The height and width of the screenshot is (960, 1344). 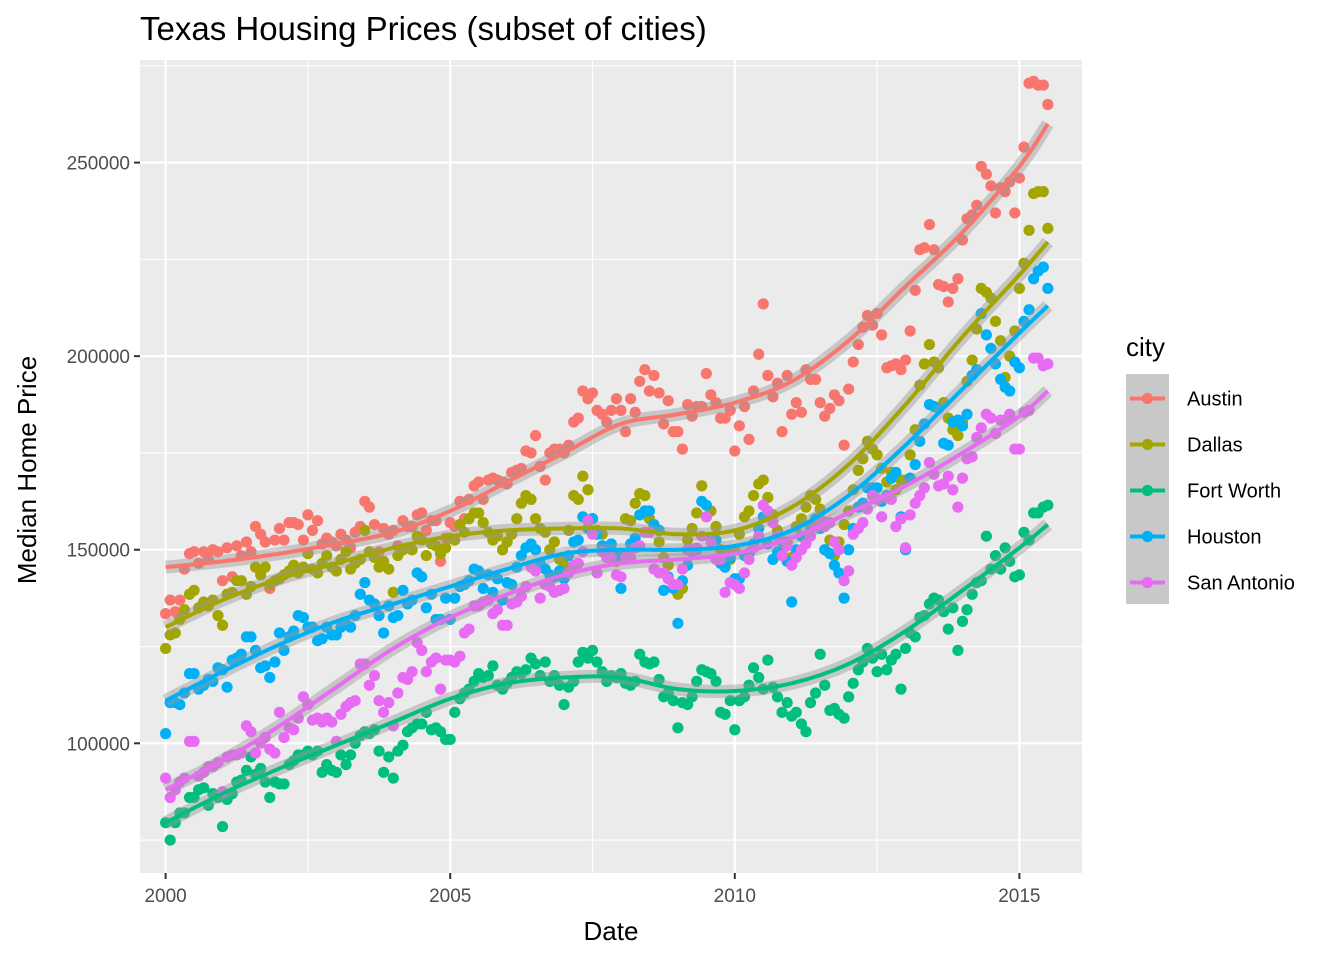 I want to click on x-tick-label: 2005, so click(x=450, y=896).